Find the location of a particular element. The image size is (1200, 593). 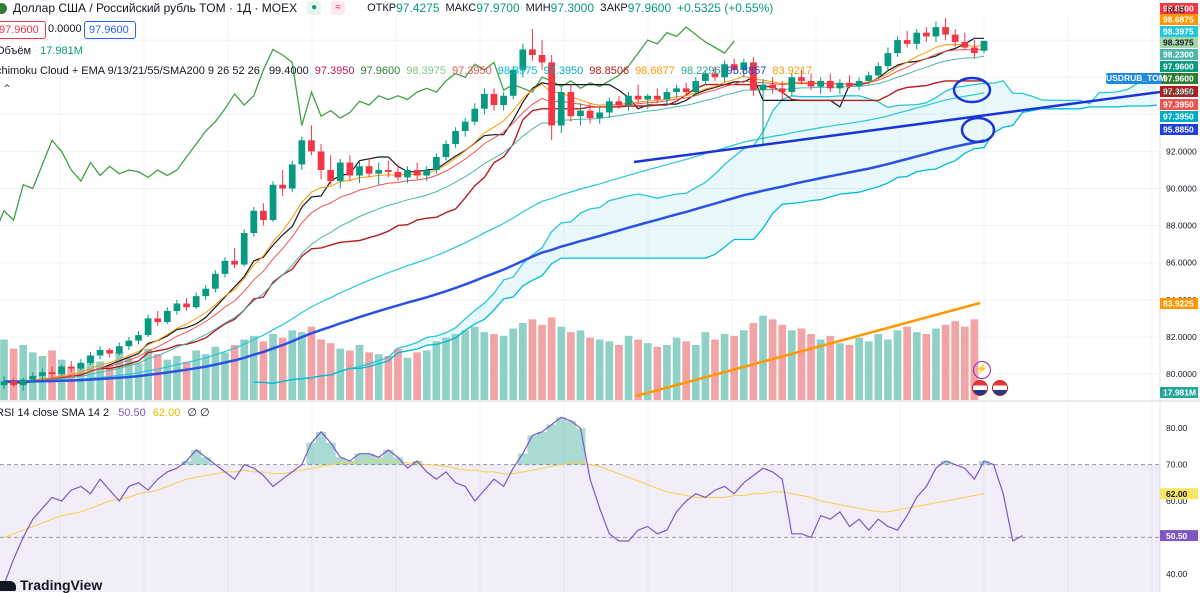

rsi-overbought-fill is located at coordinates (585, 441).